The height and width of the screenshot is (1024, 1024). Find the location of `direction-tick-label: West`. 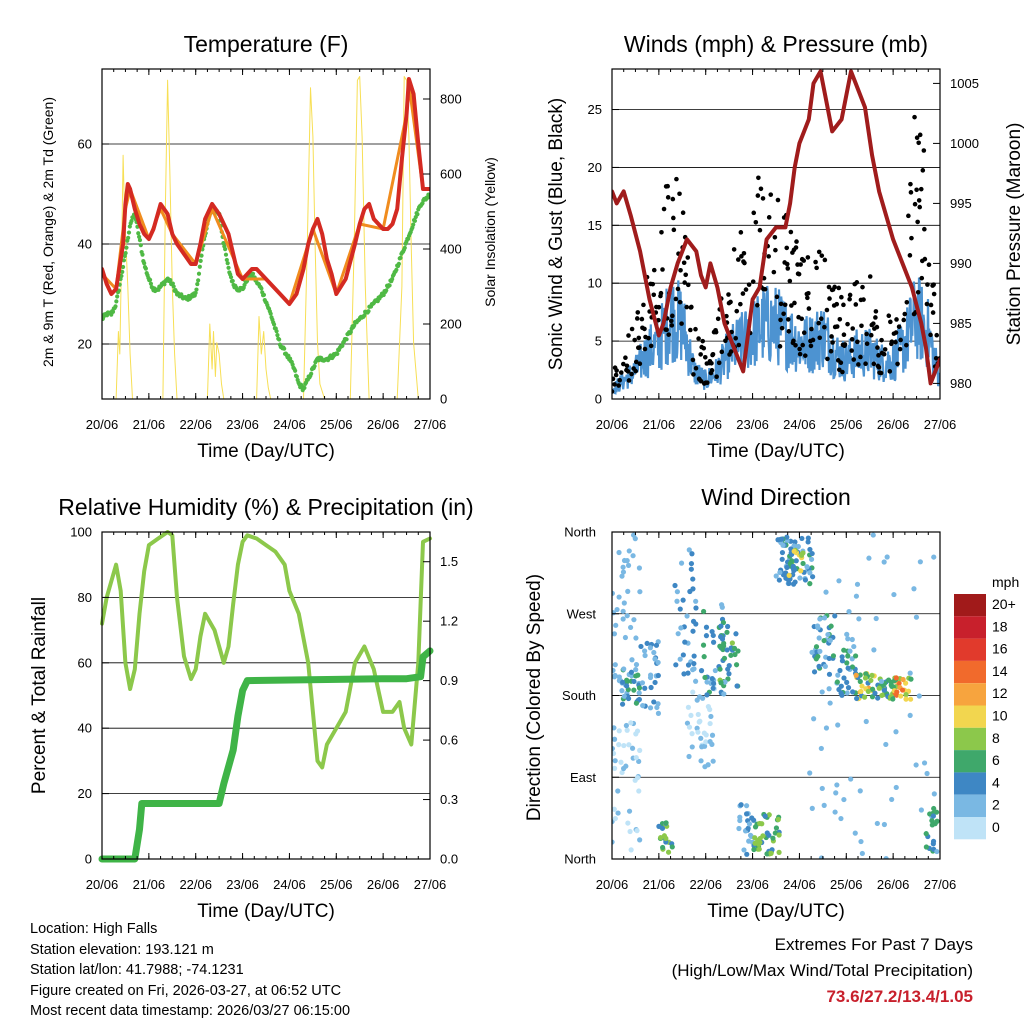

direction-tick-label: West is located at coordinates (582, 613).